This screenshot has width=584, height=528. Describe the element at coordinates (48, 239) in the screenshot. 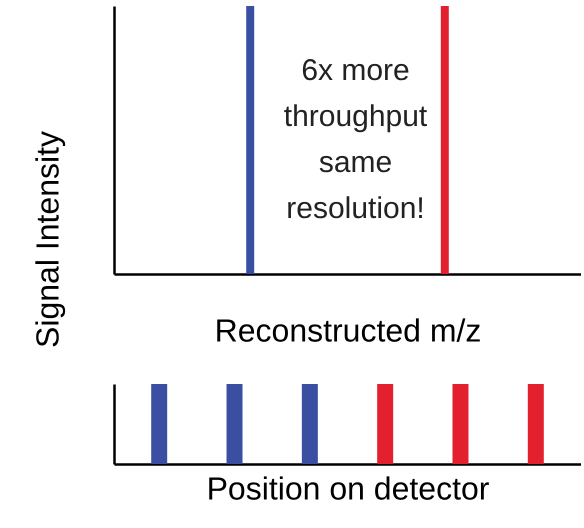

I see `y-axis-title: Signal Intensity` at that location.